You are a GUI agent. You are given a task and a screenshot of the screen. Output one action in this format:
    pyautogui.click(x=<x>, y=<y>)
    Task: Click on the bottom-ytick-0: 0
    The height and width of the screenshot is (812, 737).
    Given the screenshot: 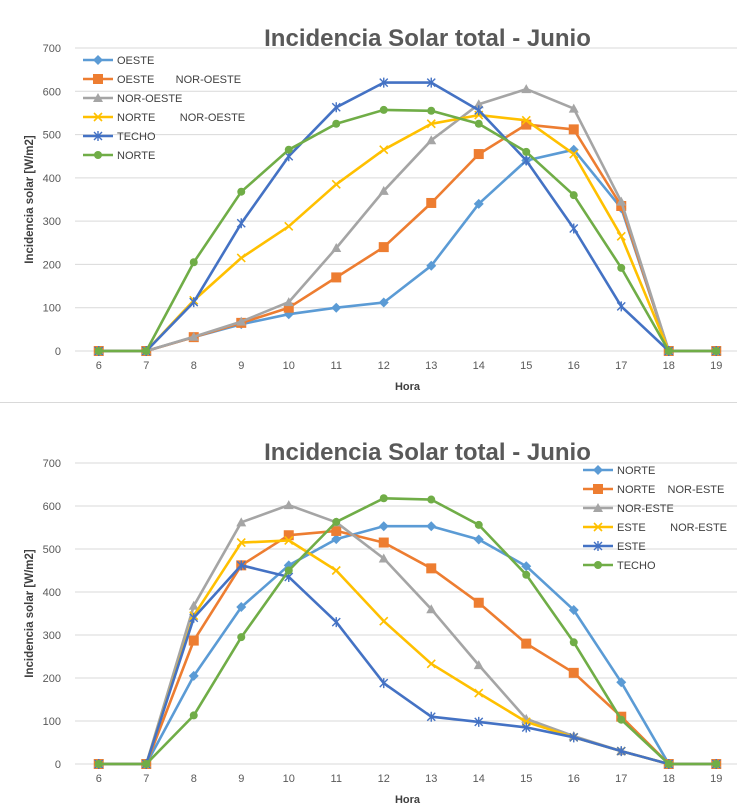 What is the action you would take?
    pyautogui.click(x=58, y=765)
    